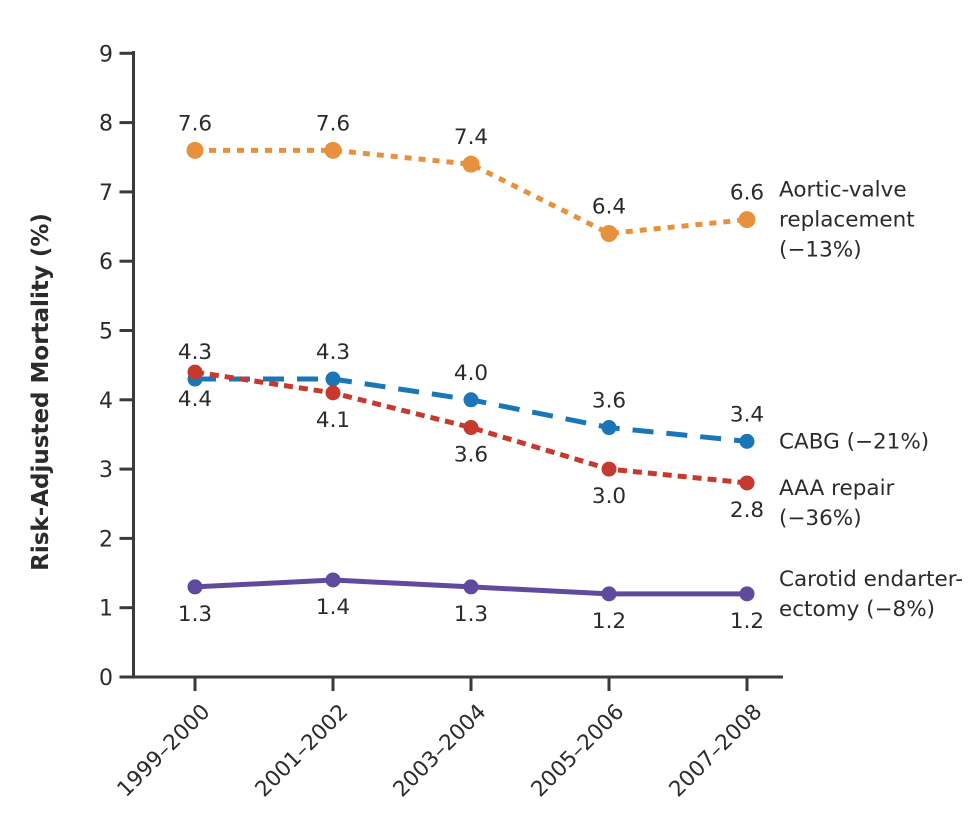 The height and width of the screenshot is (822, 980). Describe the element at coordinates (195, 399) in the screenshot. I see `value-label: 4.4` at that location.